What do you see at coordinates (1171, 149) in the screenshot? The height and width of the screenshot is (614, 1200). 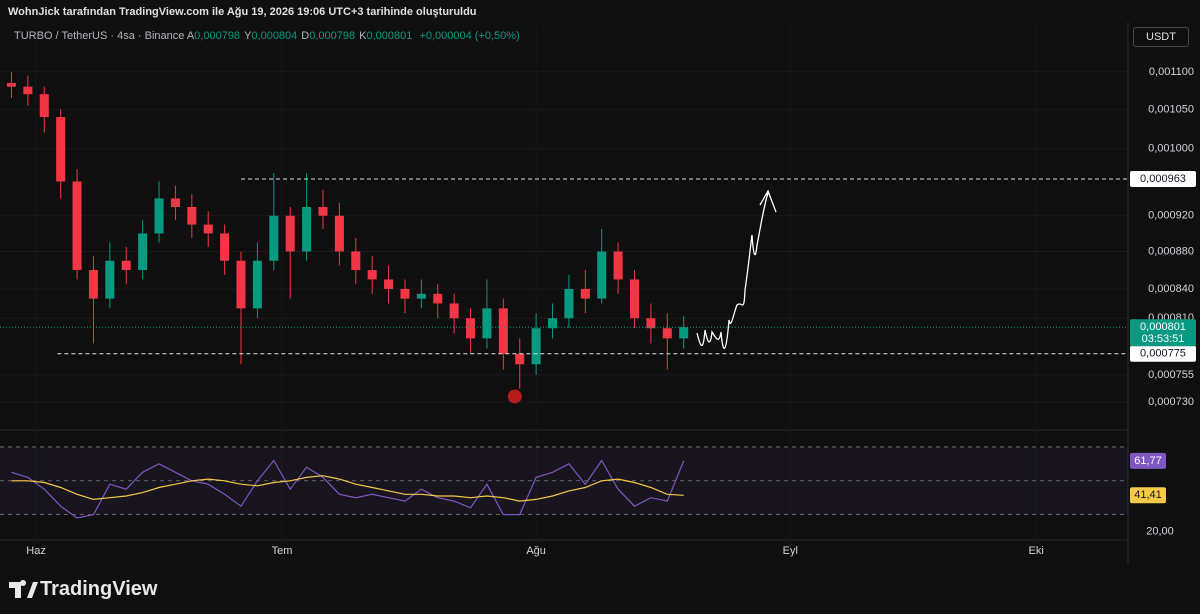 I see `y-tick-label: 0,001000` at bounding box center [1171, 149].